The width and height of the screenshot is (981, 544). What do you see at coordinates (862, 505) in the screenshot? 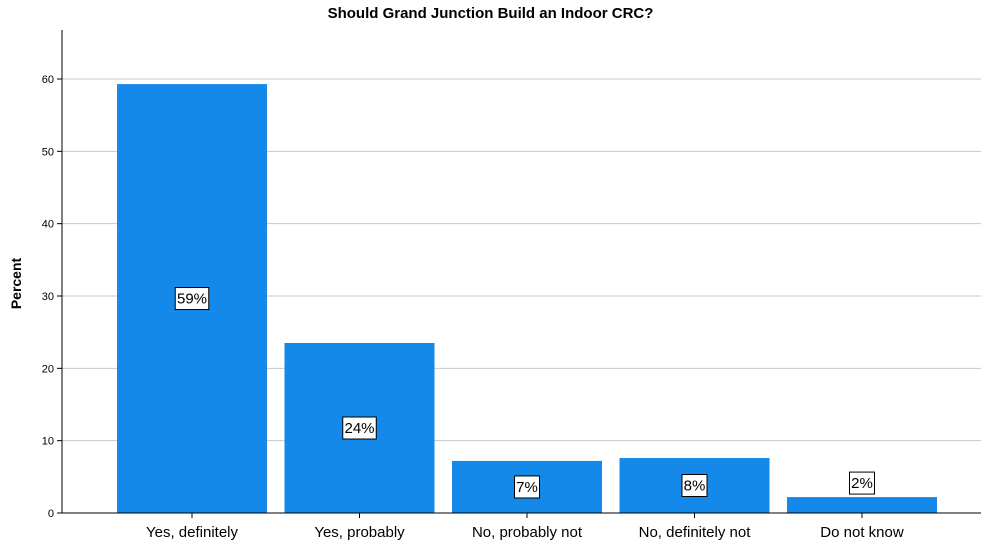
I see `bar` at bounding box center [862, 505].